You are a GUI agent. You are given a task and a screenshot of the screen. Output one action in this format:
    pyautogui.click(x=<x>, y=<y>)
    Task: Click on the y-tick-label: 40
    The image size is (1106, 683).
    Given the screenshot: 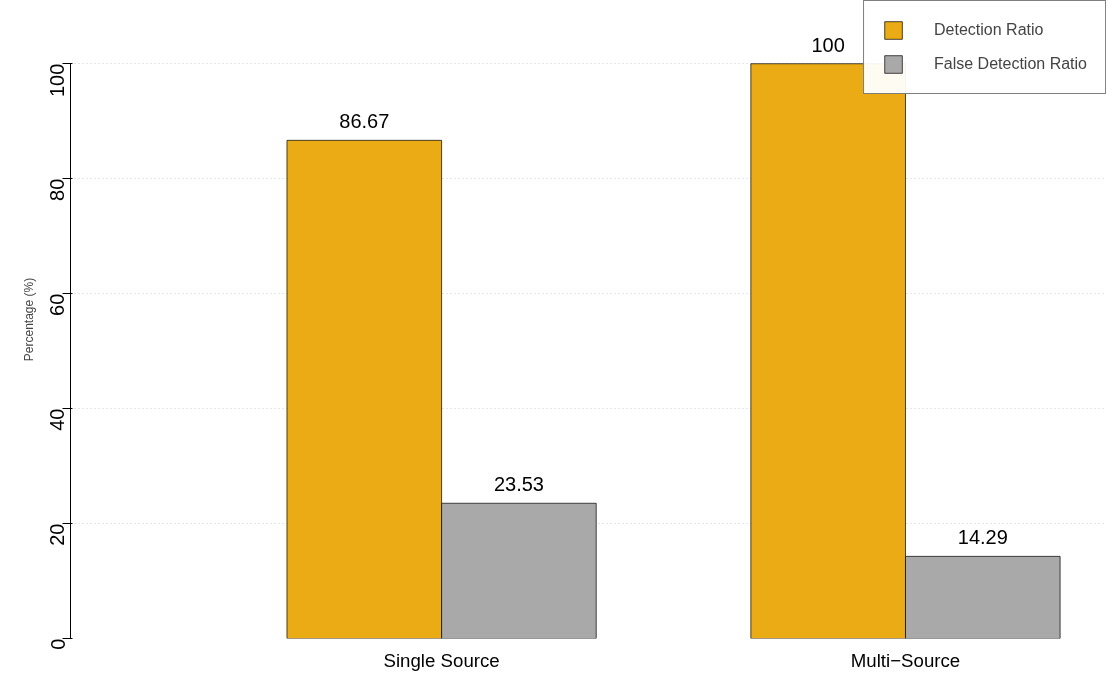 What is the action you would take?
    pyautogui.click(x=57, y=419)
    